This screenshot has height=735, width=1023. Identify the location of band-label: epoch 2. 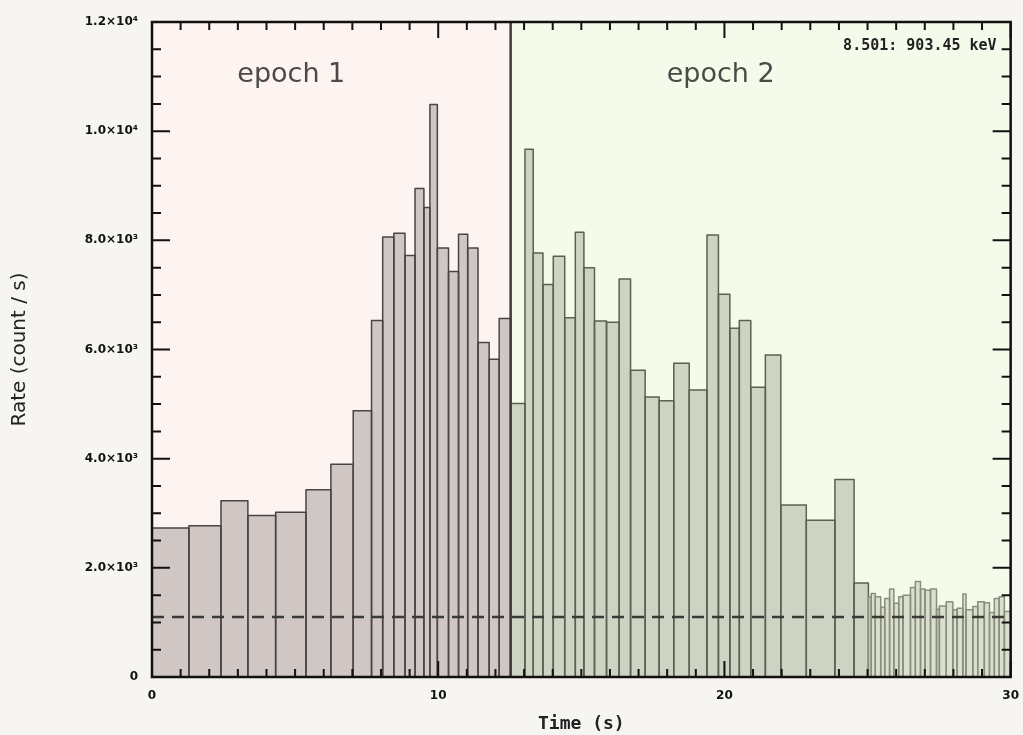
(720, 72).